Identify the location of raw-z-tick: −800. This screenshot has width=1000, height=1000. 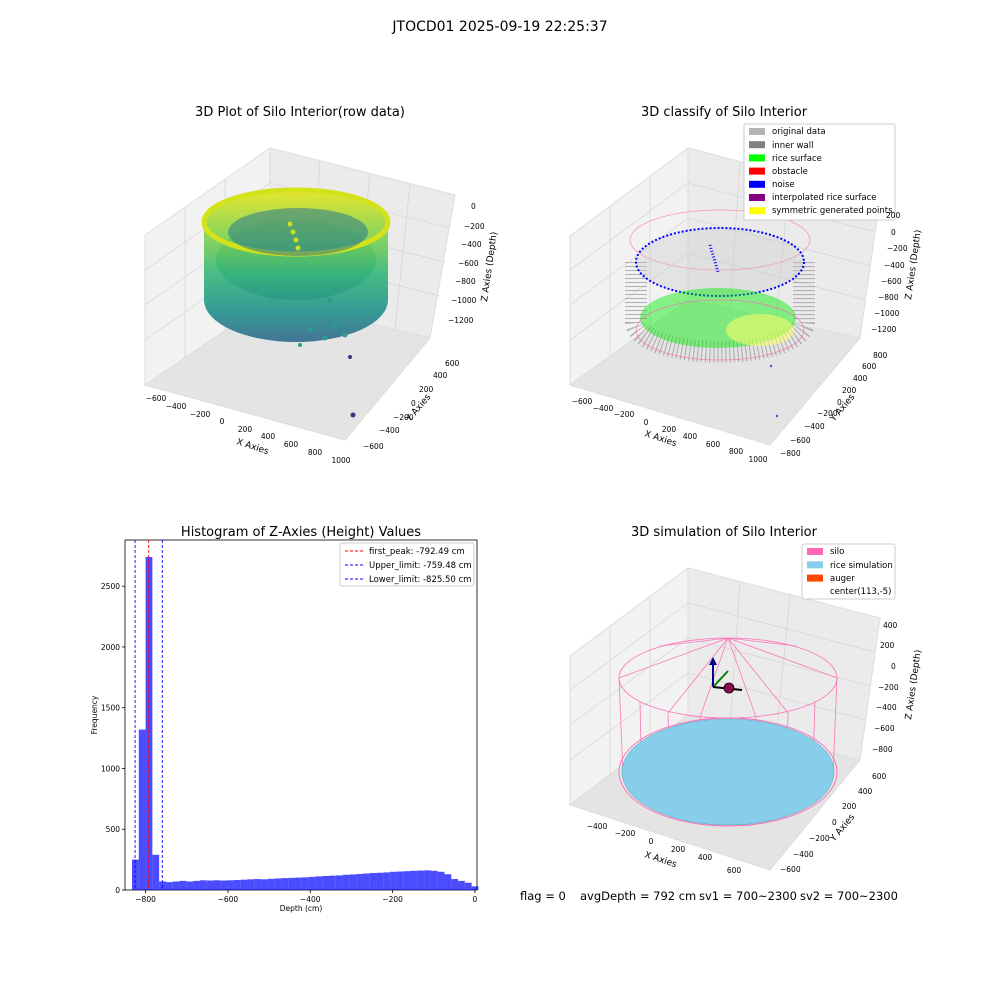
(465, 281).